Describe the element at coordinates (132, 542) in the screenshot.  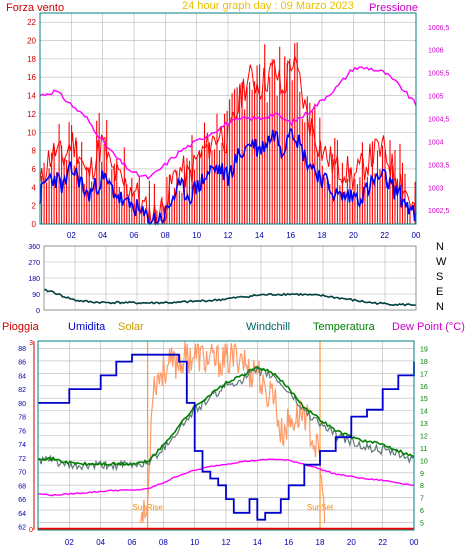
I see `x-tick-label-3: 06` at that location.